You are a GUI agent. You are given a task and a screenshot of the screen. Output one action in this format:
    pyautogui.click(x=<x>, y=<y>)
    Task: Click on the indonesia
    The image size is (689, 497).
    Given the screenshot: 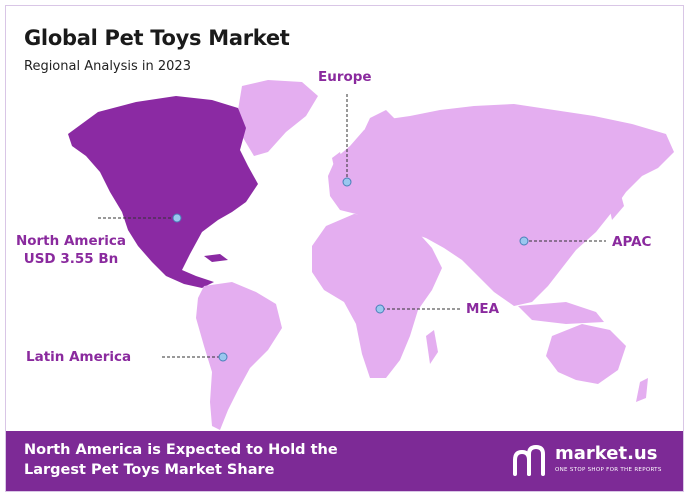 What is the action you would take?
    pyautogui.click(x=561, y=313)
    